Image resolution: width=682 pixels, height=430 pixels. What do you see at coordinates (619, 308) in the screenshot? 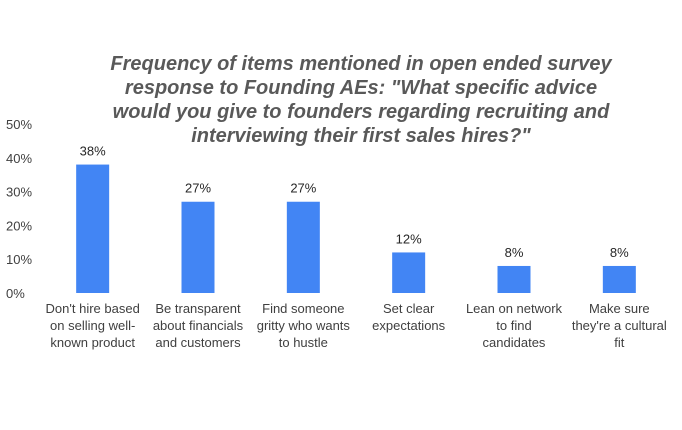
I see `x-category-label: Make sure` at bounding box center [619, 308].